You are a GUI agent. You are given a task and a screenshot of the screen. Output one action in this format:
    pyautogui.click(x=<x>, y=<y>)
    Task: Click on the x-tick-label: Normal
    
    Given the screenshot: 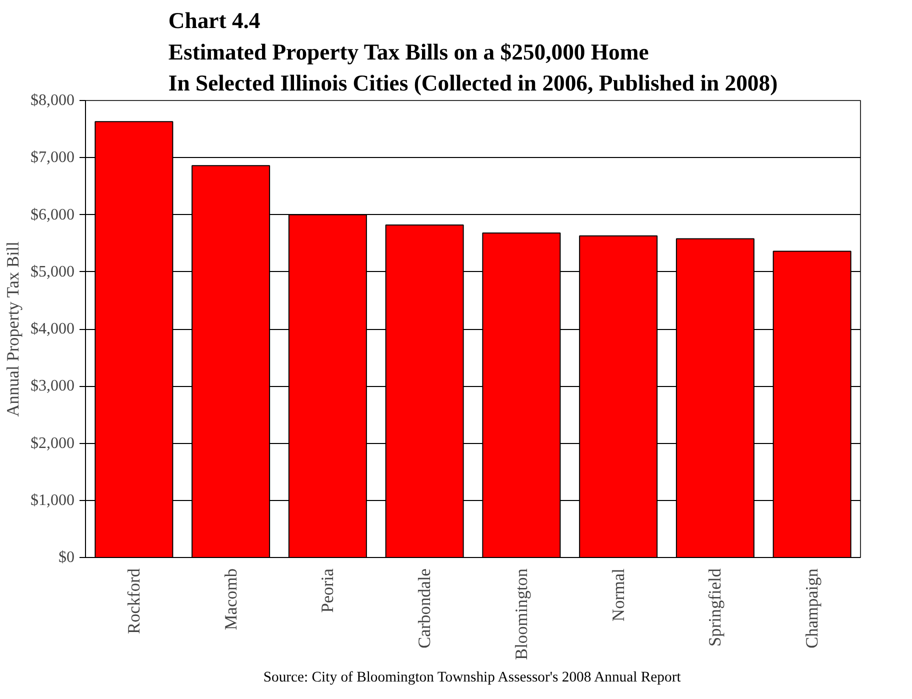 What is the action you would take?
    pyautogui.click(x=618, y=595)
    